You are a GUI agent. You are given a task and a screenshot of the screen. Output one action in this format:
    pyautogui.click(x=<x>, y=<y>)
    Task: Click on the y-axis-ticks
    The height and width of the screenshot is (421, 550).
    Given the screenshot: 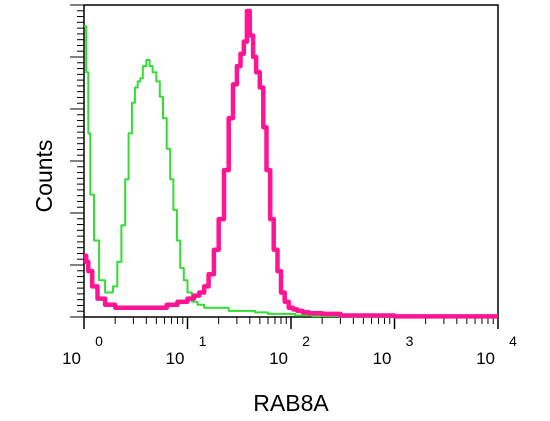 What is the action you would take?
    pyautogui.click(x=77, y=161)
    